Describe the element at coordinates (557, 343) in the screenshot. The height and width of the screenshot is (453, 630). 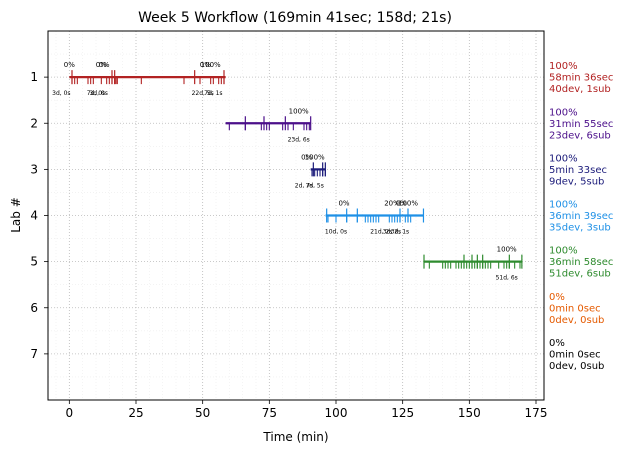
I see `lab-7-summary-line: 0%` at that location.